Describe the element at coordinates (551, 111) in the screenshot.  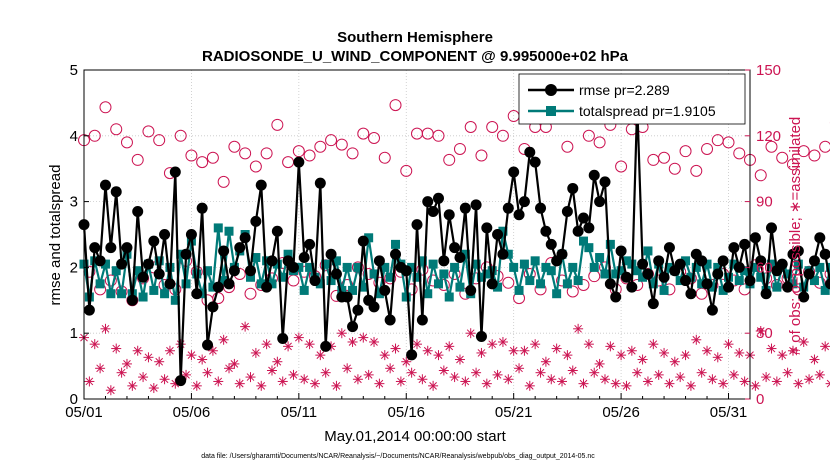
I see `legend-spread-marker` at that location.